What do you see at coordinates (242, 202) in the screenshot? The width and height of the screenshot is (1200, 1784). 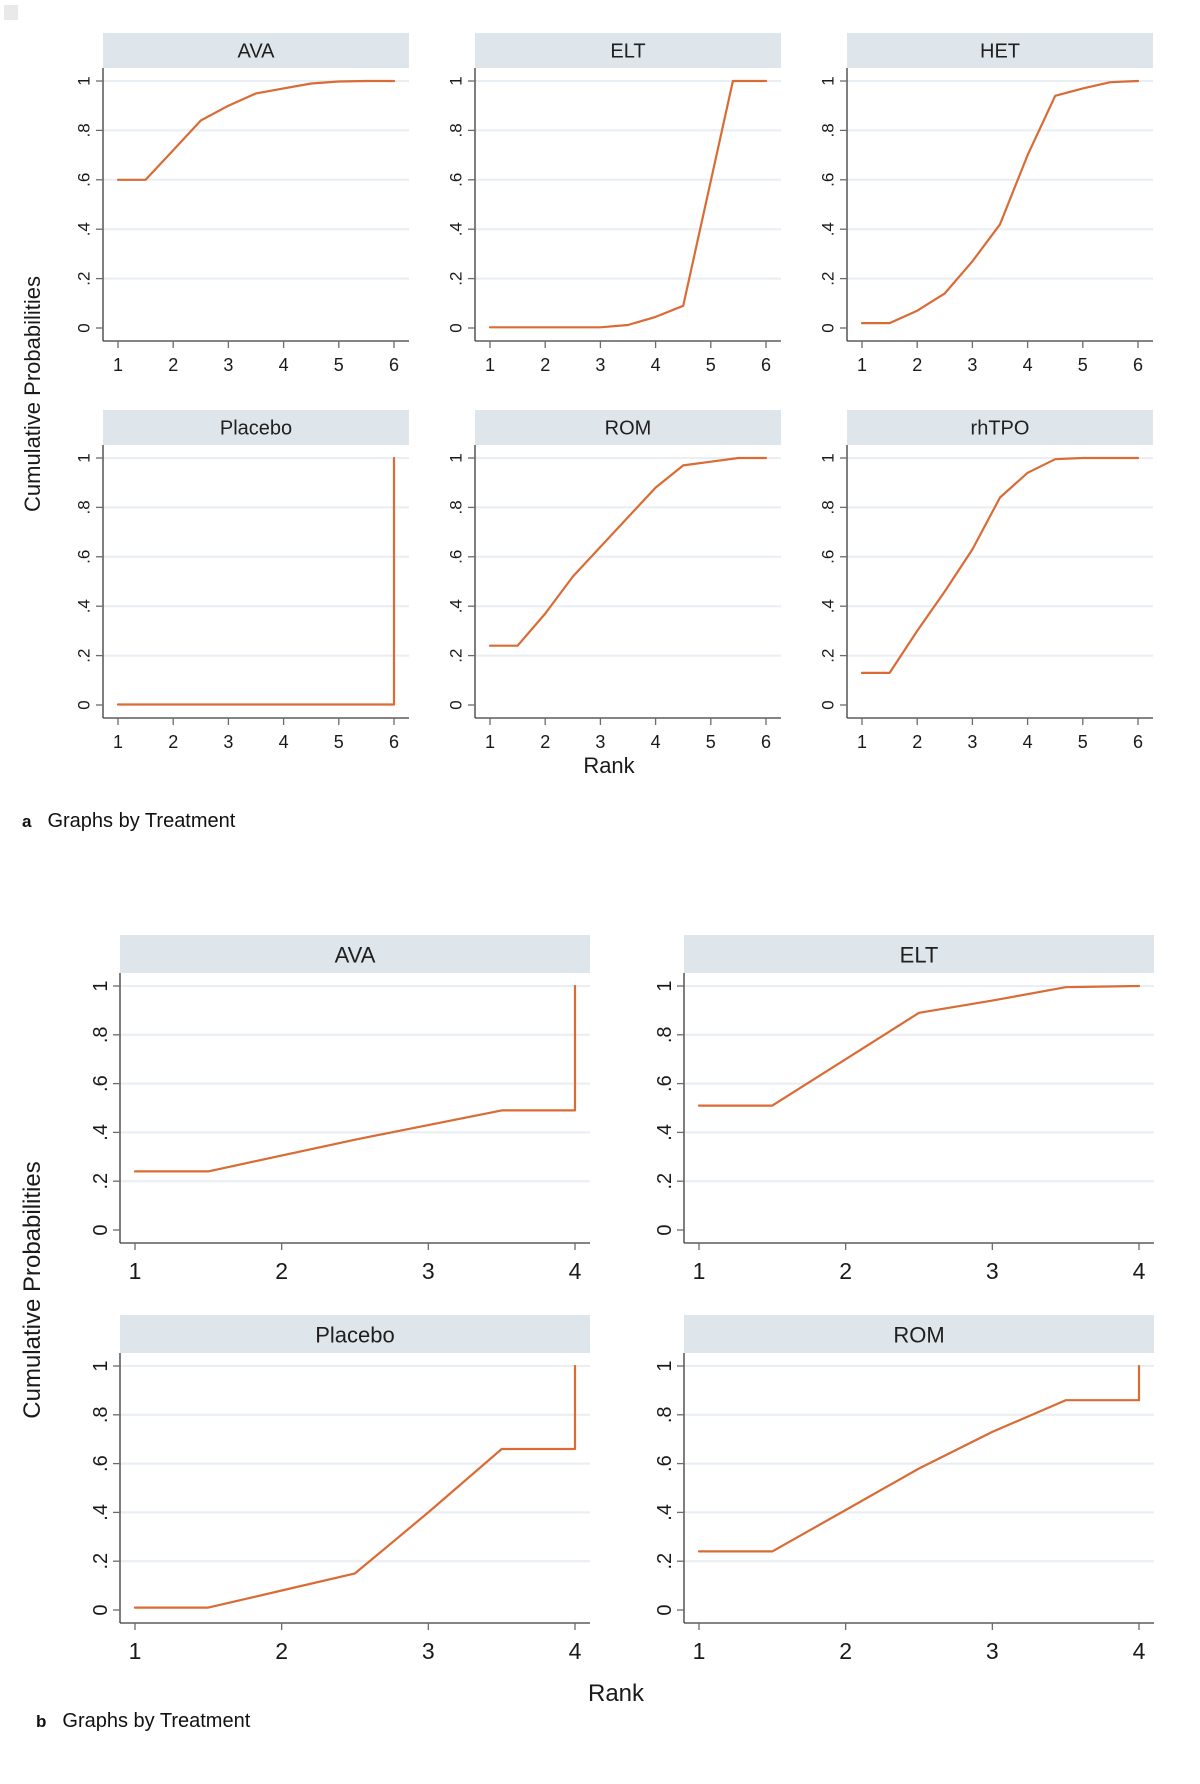 I see `subplot-canvas: AVA 0 .2 .4 .6 .8 1 1 2 3 4 5 6` at bounding box center [242, 202].